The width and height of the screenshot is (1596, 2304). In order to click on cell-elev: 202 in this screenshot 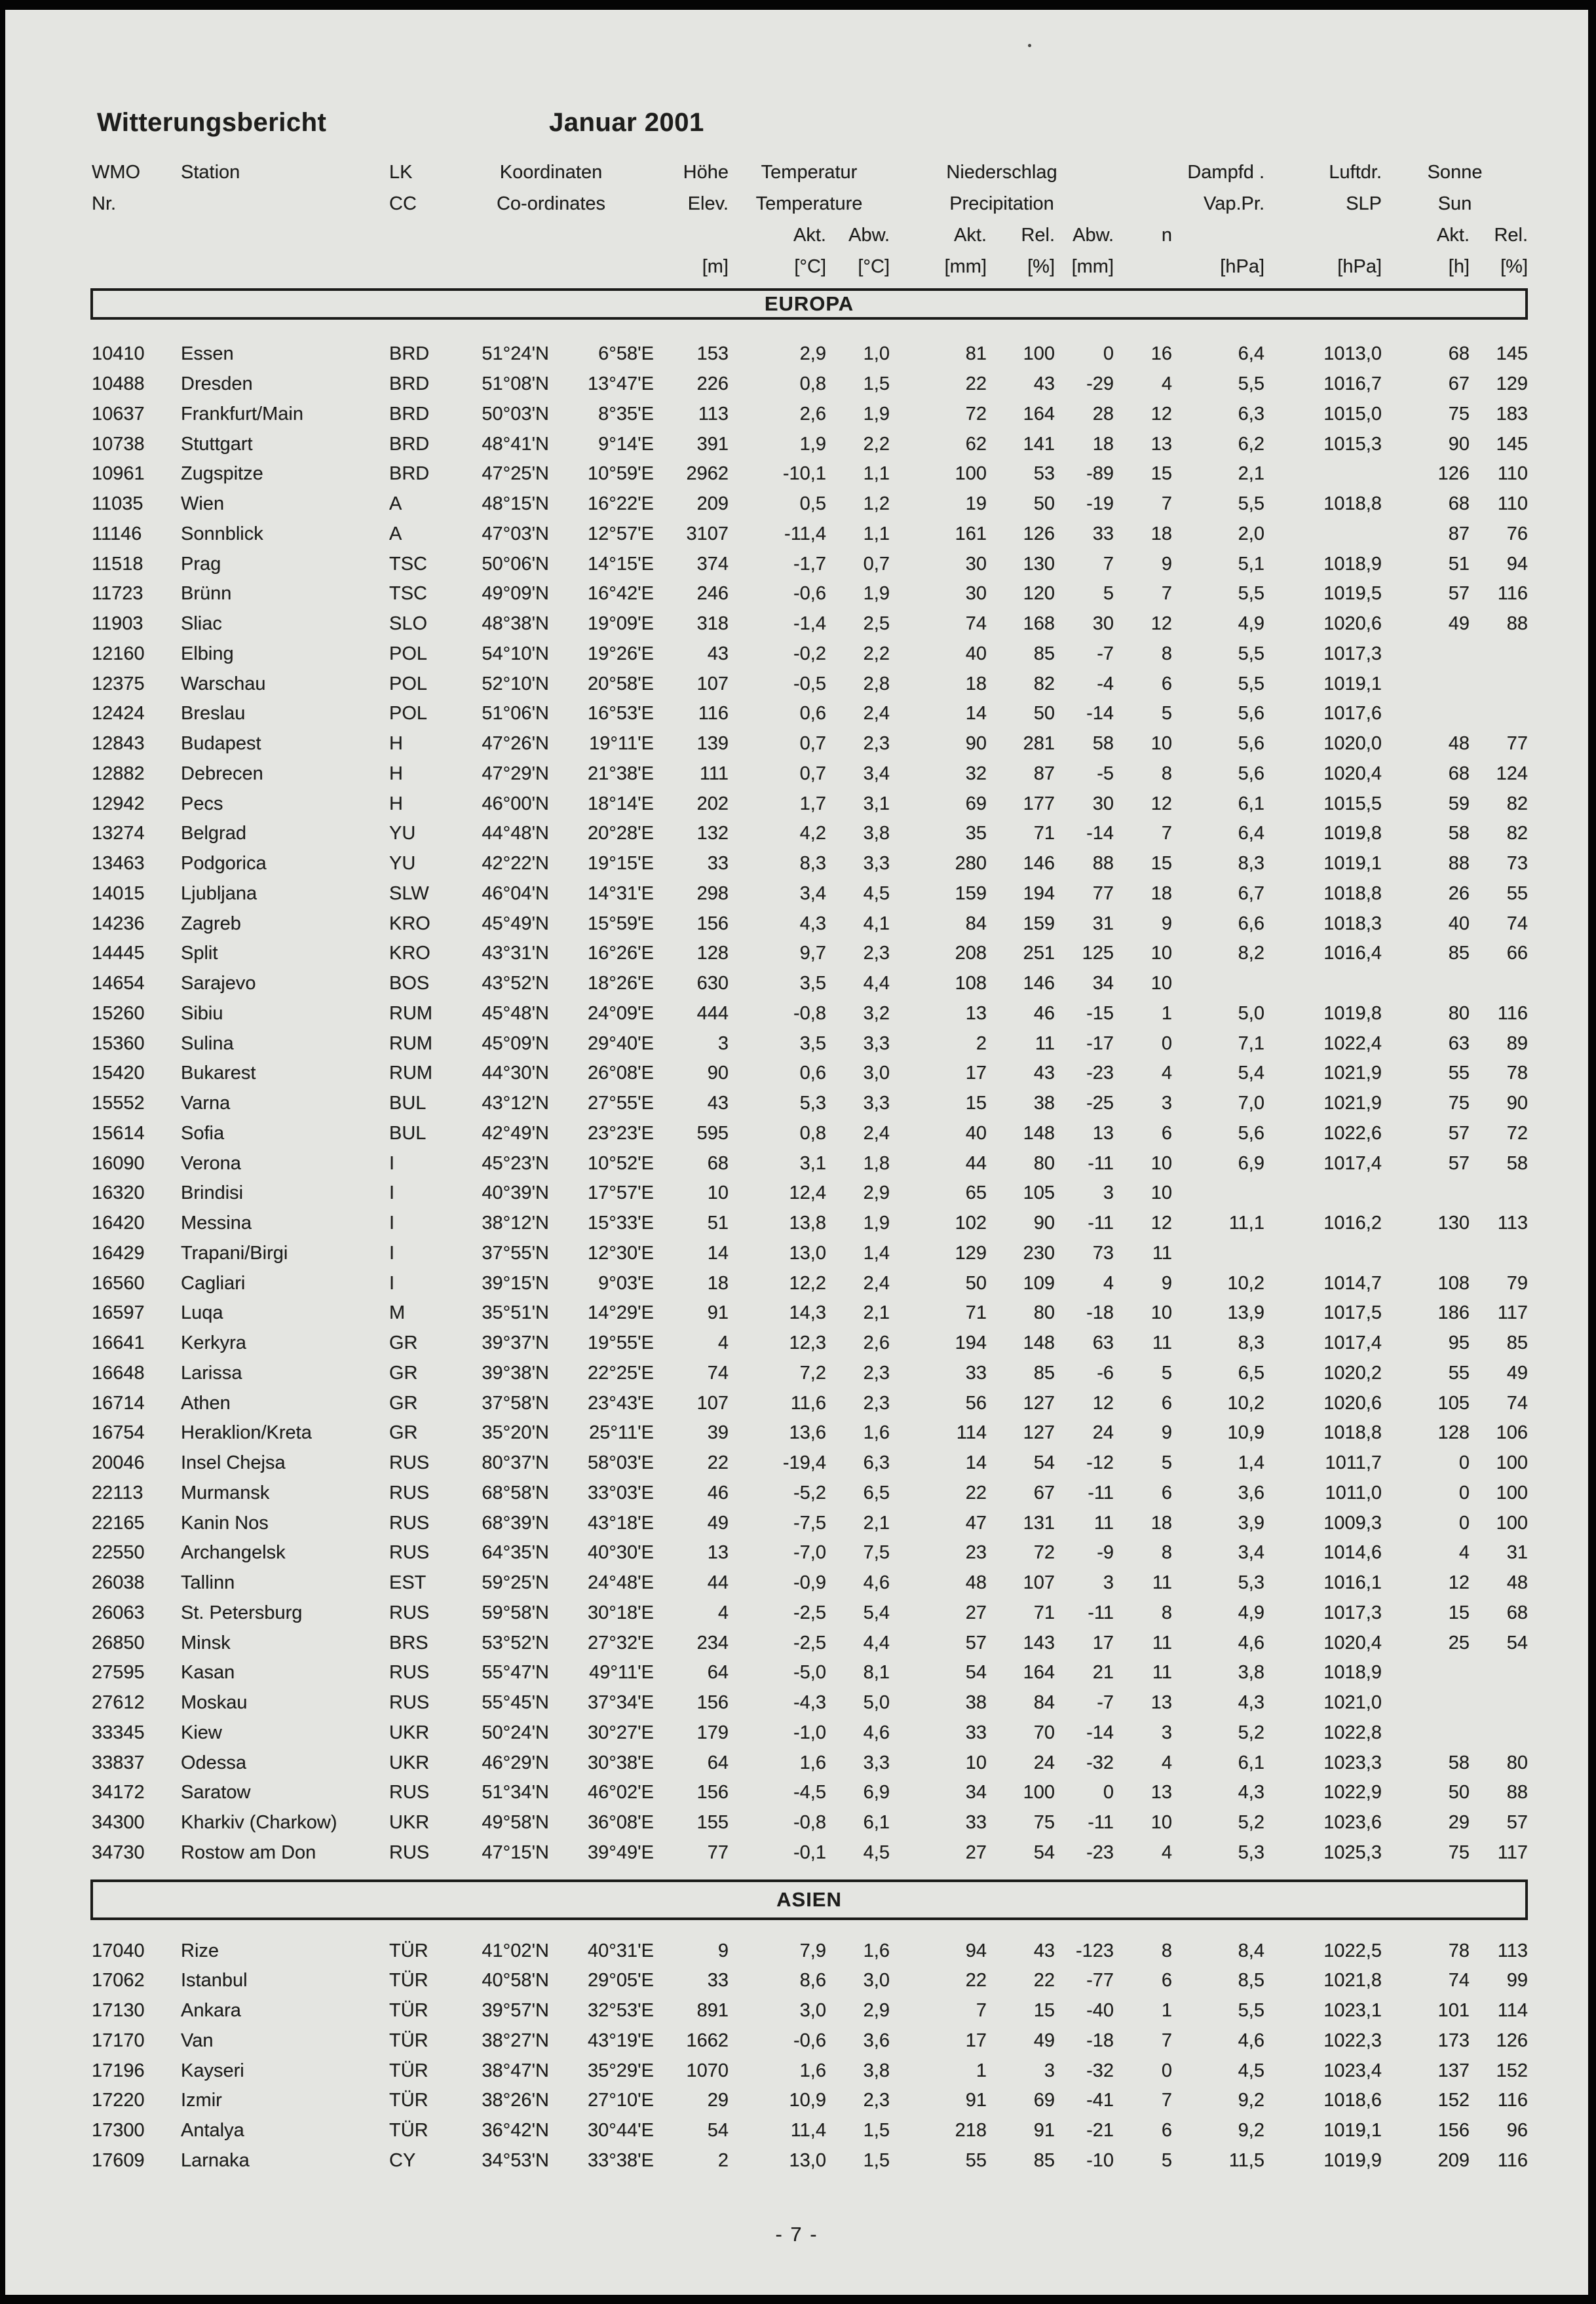, I will do `click(712, 803)`.